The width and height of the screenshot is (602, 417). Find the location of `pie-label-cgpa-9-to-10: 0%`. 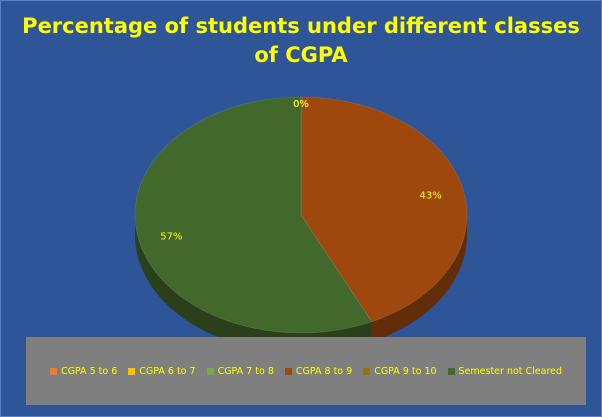

pie-label-cgpa-9-to-10: 0% is located at coordinates (301, 104).